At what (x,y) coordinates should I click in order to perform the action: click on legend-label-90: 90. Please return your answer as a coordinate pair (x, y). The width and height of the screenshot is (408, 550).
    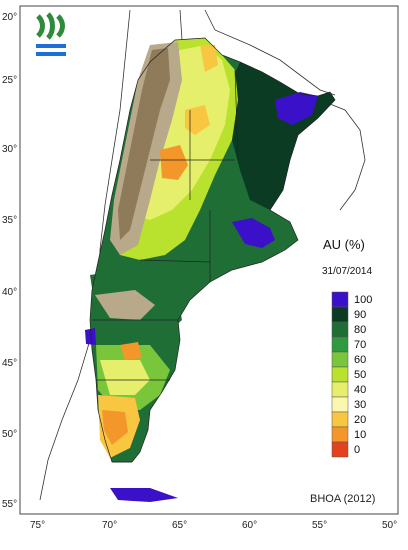
    Looking at the image, I should click on (360, 315).